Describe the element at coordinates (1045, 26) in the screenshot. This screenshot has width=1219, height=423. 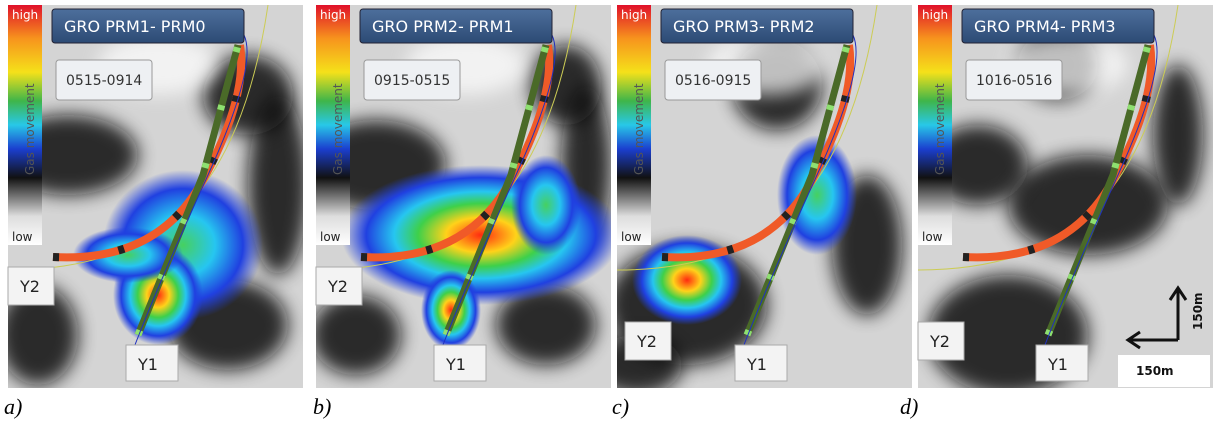
I see `panel-title: GRO PRM4- PRM3` at that location.